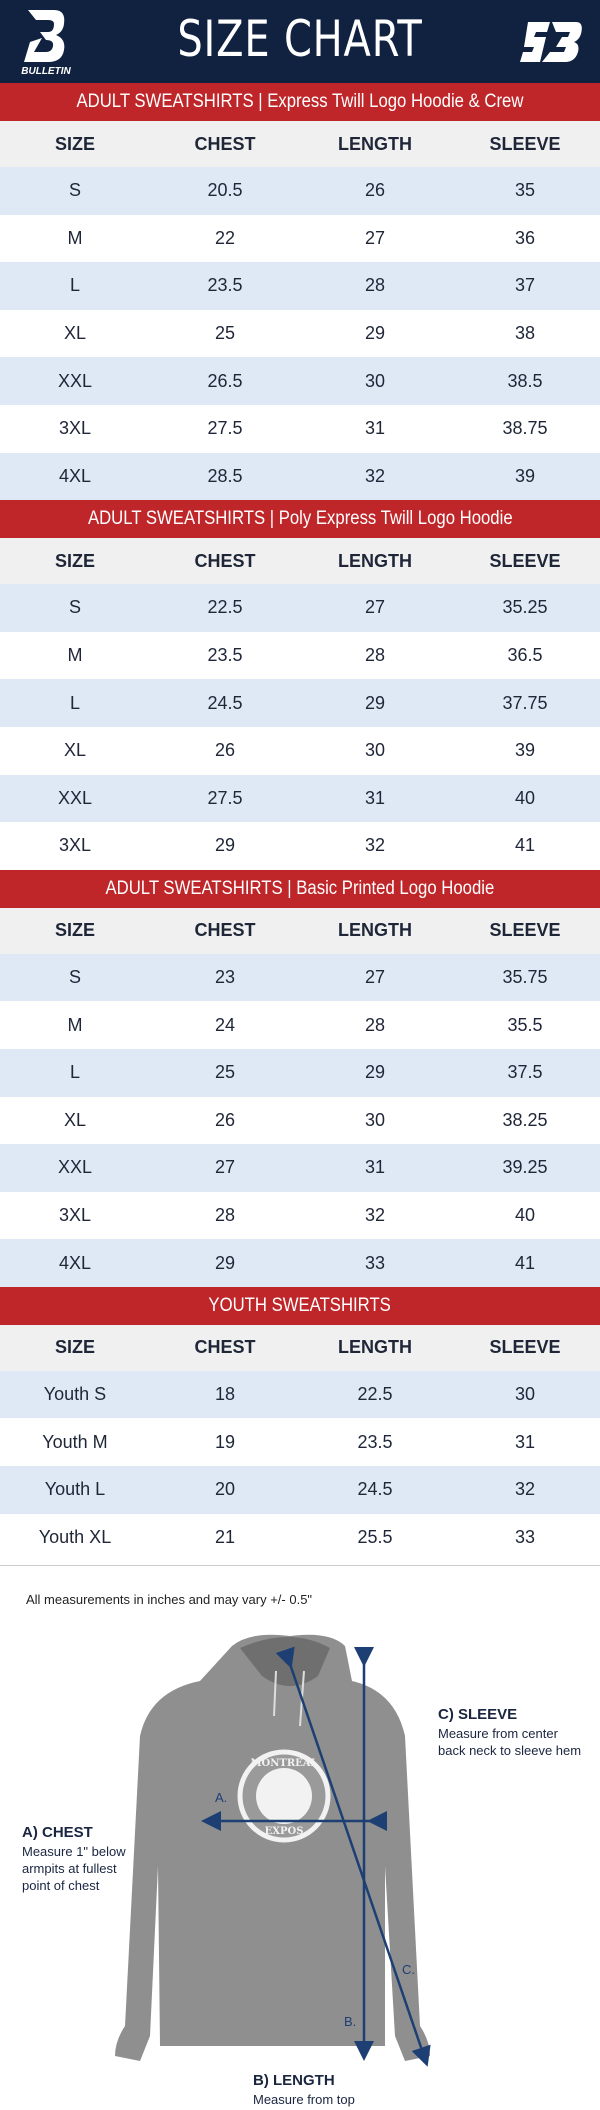 Image resolution: width=600 pixels, height=2110 pixels. I want to click on cell-chest: 27, so click(225, 1167).